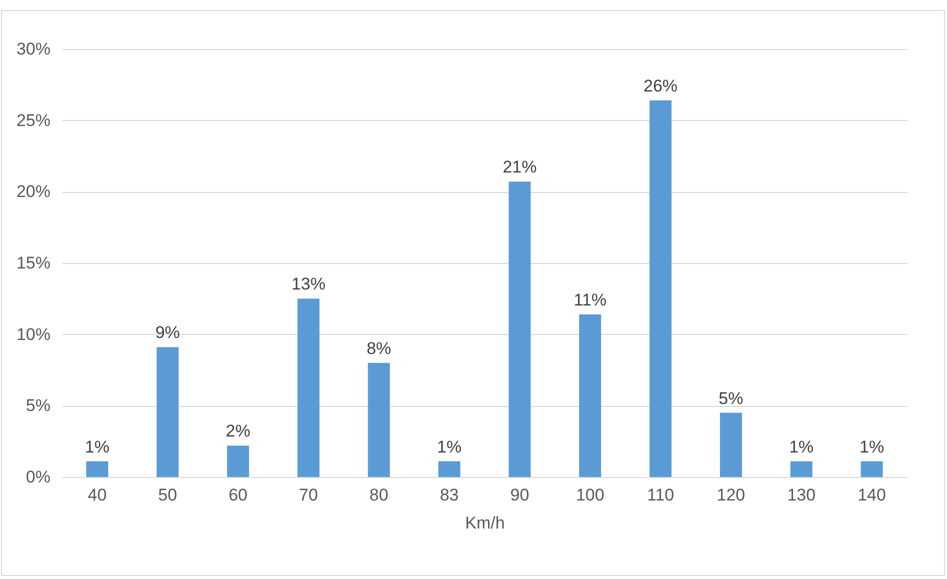 This screenshot has height=579, width=947. Describe the element at coordinates (731, 495) in the screenshot. I see `x-tick-label: 120` at that location.